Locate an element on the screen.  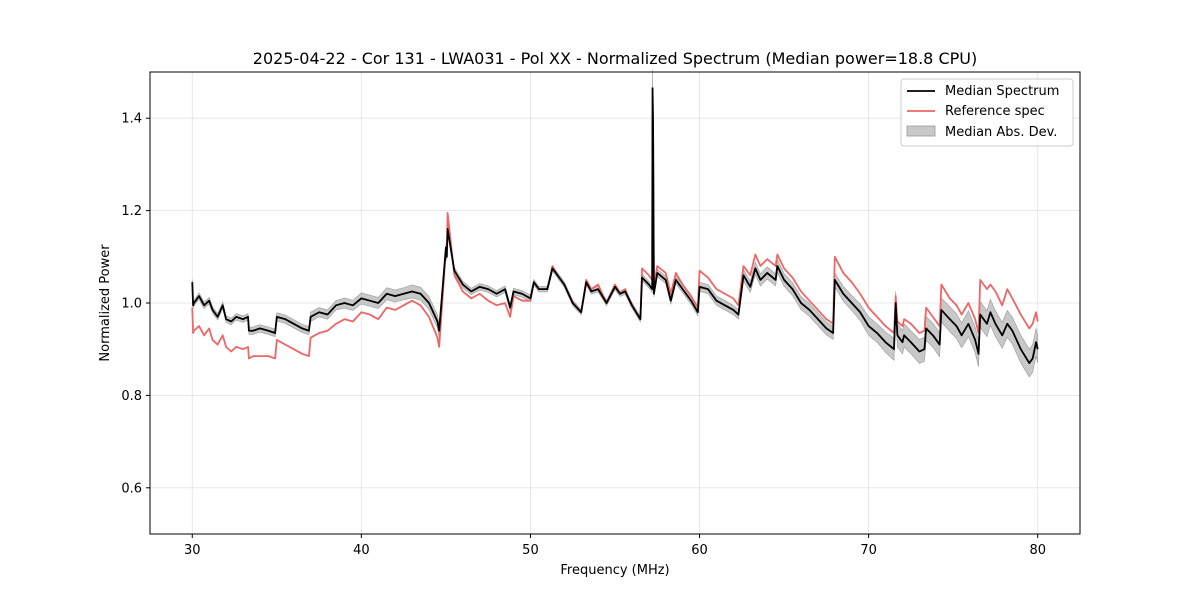
x-axis-ticks: 30 40 50 60 70 80 is located at coordinates (615, 546).